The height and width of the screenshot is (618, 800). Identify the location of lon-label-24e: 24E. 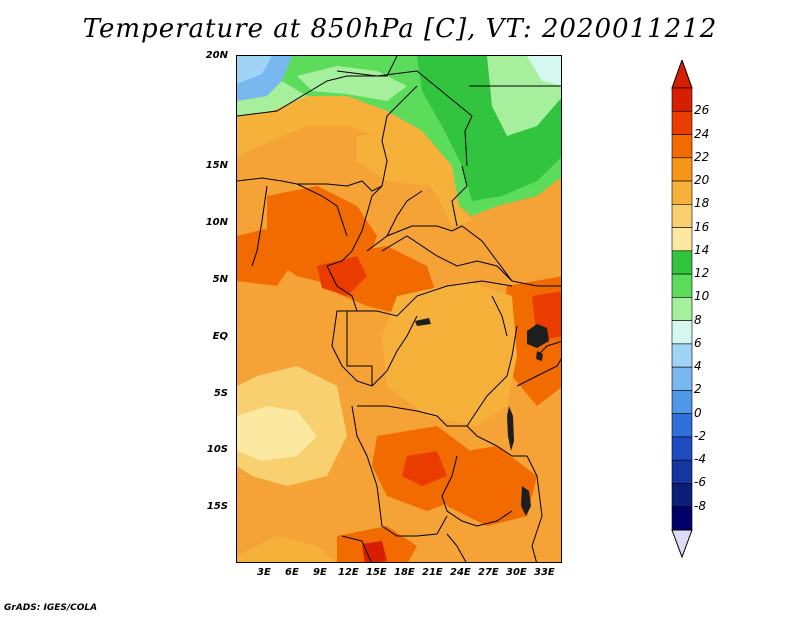
(460, 572).